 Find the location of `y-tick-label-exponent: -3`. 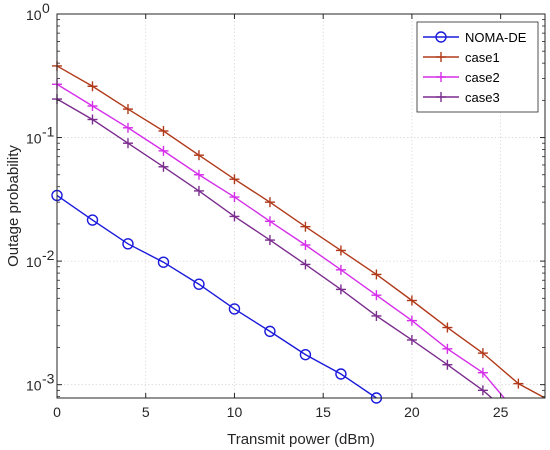

y-tick-label-exponent: -3 is located at coordinates (48, 379).